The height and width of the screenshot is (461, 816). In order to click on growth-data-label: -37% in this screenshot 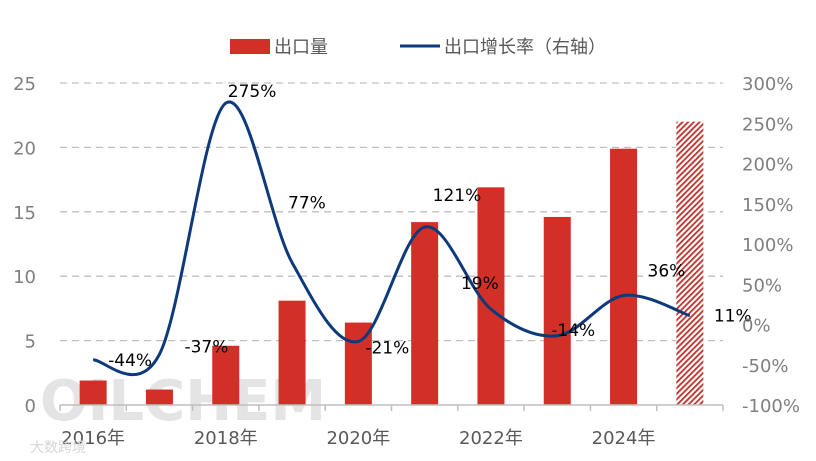, I will do `click(206, 347)`.